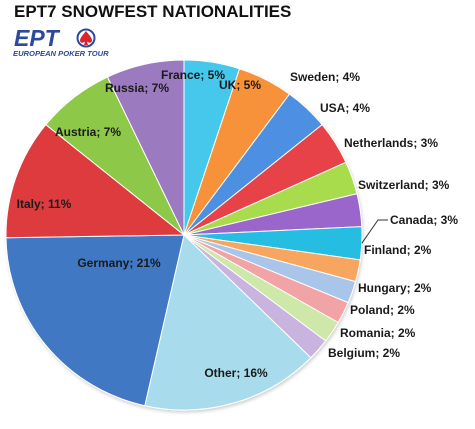 This screenshot has width=475, height=429. What do you see at coordinates (86, 38) in the screenshot?
I see `spade-icon` at bounding box center [86, 38].